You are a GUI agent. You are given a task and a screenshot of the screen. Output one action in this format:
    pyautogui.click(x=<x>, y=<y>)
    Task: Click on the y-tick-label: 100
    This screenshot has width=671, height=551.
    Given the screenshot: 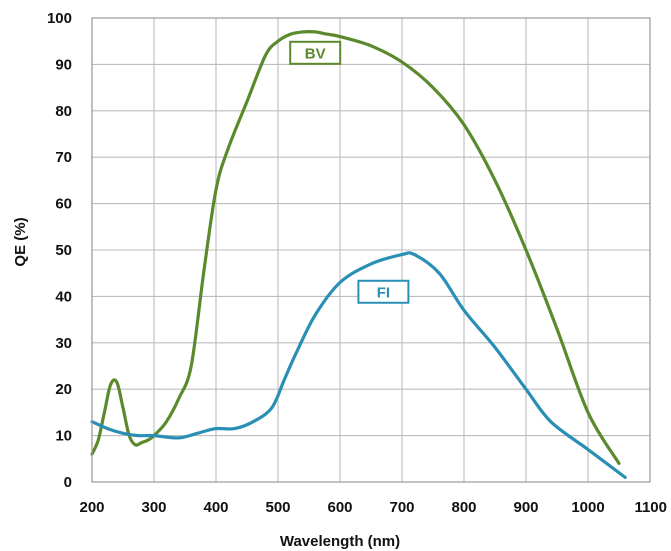 What is the action you would take?
    pyautogui.click(x=59, y=18)
    